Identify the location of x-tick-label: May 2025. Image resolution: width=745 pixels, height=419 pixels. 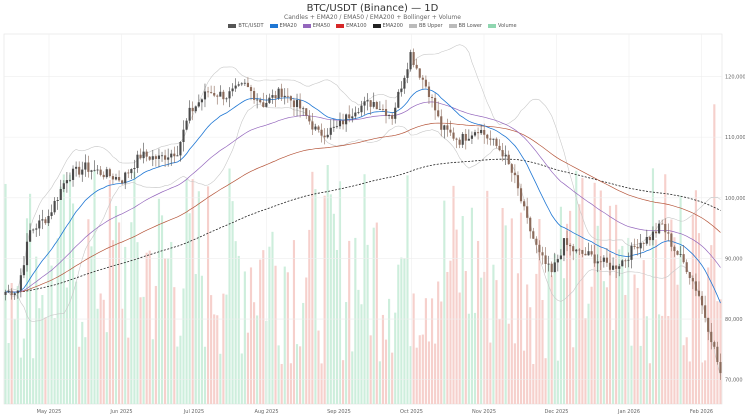
(49, 412).